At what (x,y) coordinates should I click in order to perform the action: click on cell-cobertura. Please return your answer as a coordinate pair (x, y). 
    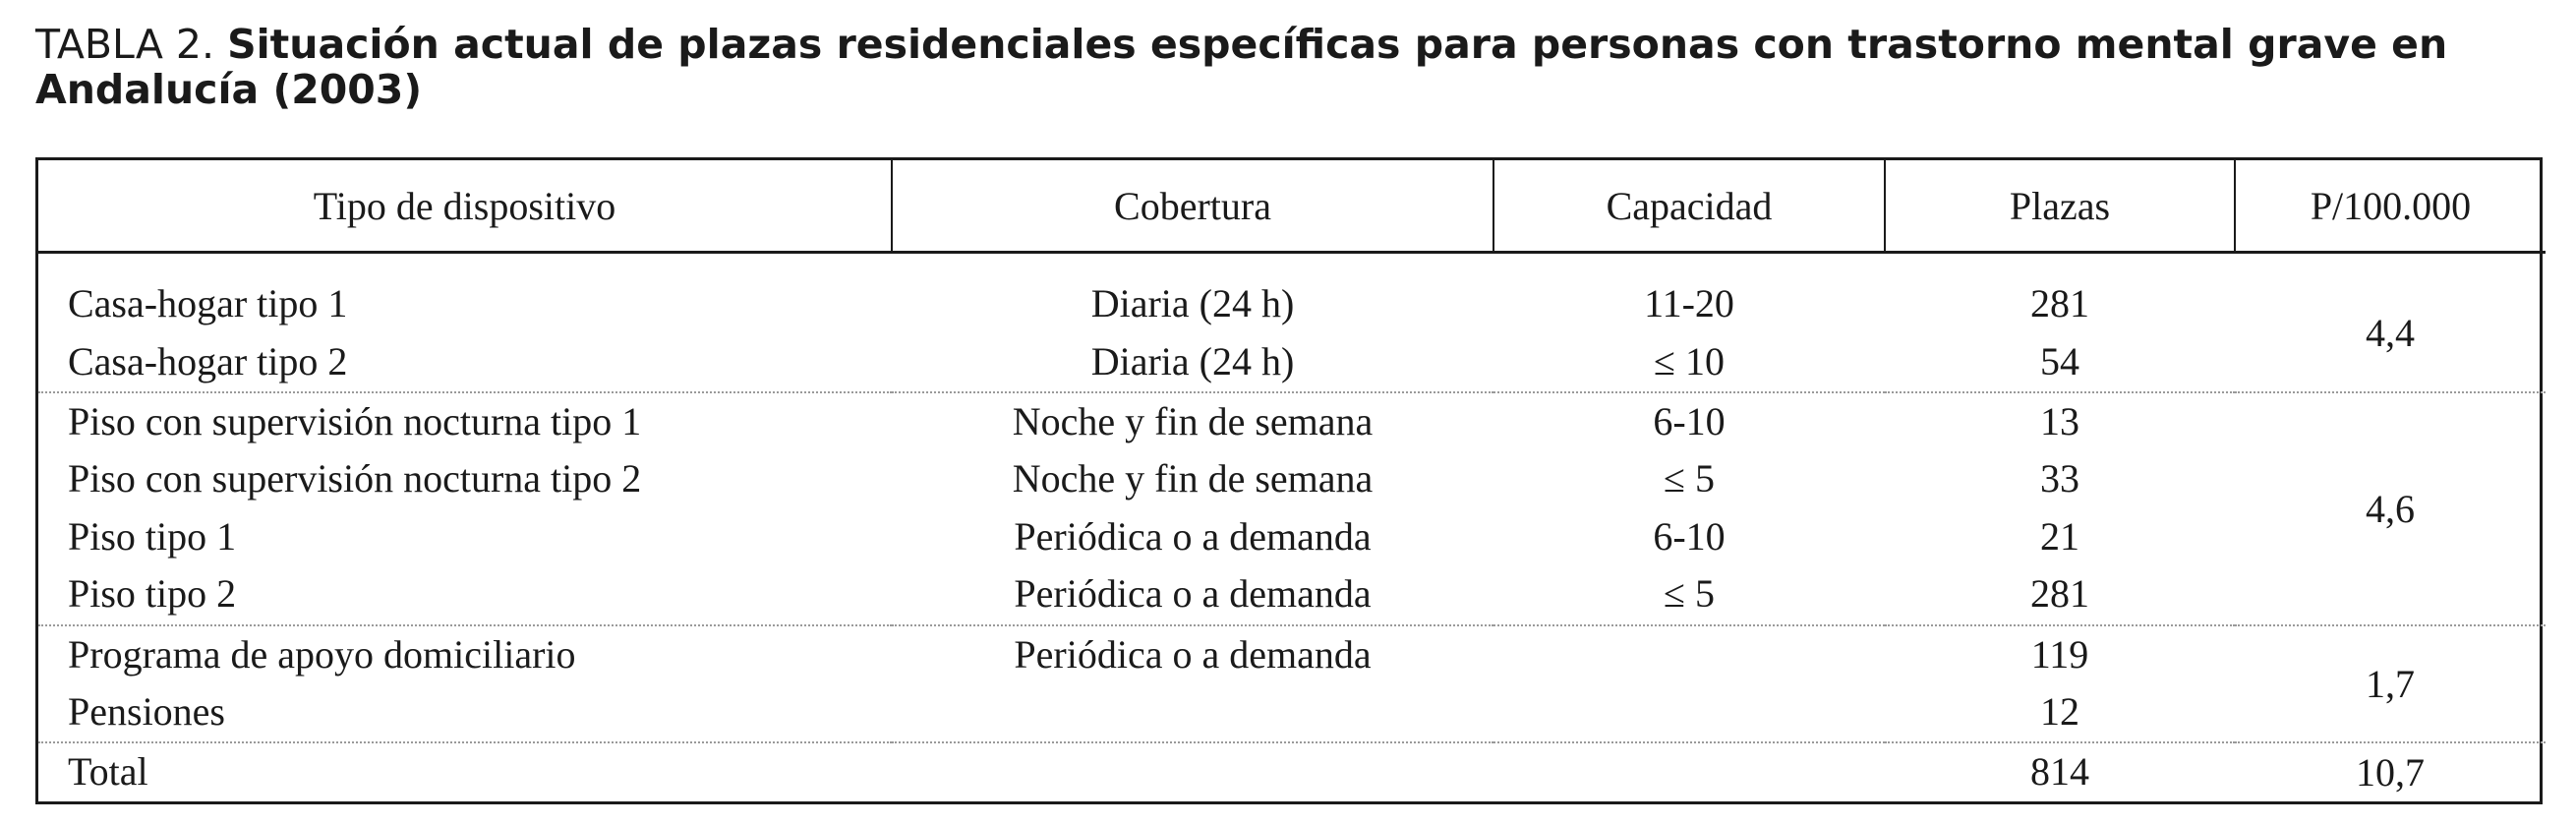
    Looking at the image, I should click on (1192, 771).